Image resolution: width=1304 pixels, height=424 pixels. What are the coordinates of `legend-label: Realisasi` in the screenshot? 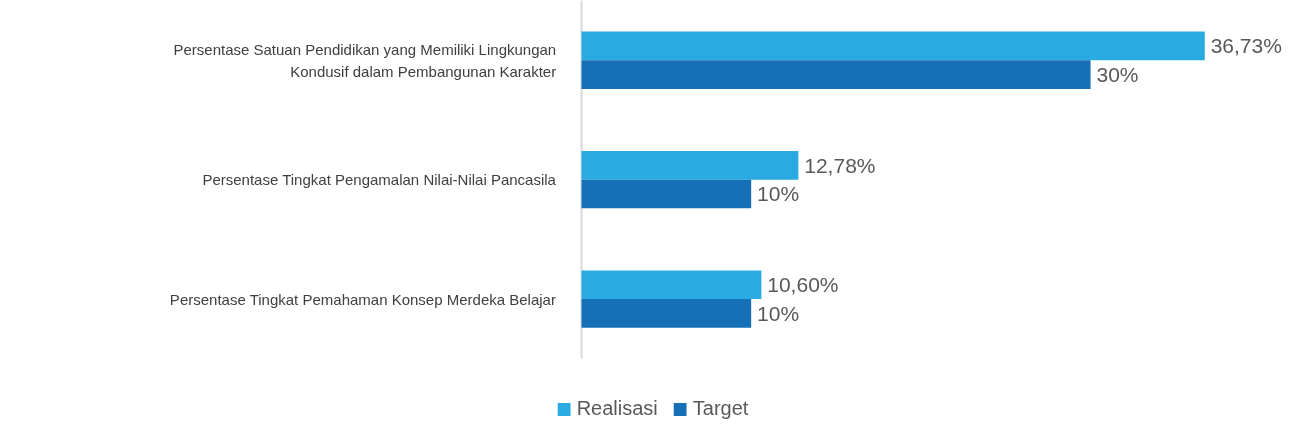 It's located at (617, 408).